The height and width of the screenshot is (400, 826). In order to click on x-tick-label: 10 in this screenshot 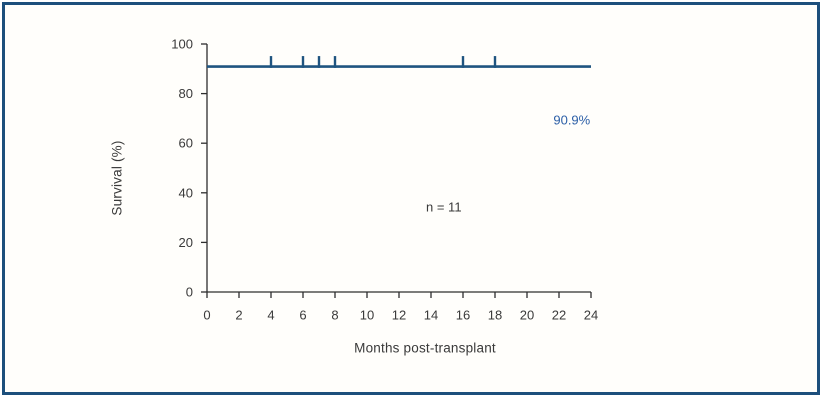, I will do `click(367, 315)`.